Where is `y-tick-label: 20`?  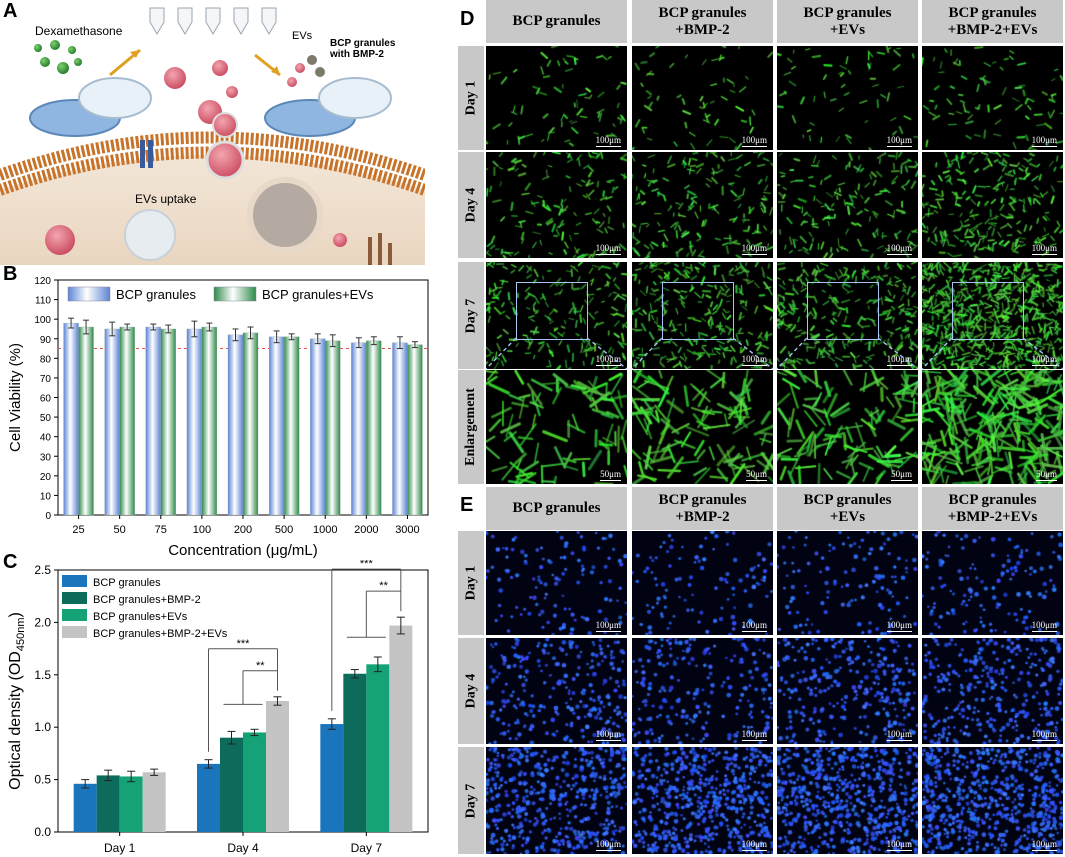 y-tick-label: 20 is located at coordinates (46, 477).